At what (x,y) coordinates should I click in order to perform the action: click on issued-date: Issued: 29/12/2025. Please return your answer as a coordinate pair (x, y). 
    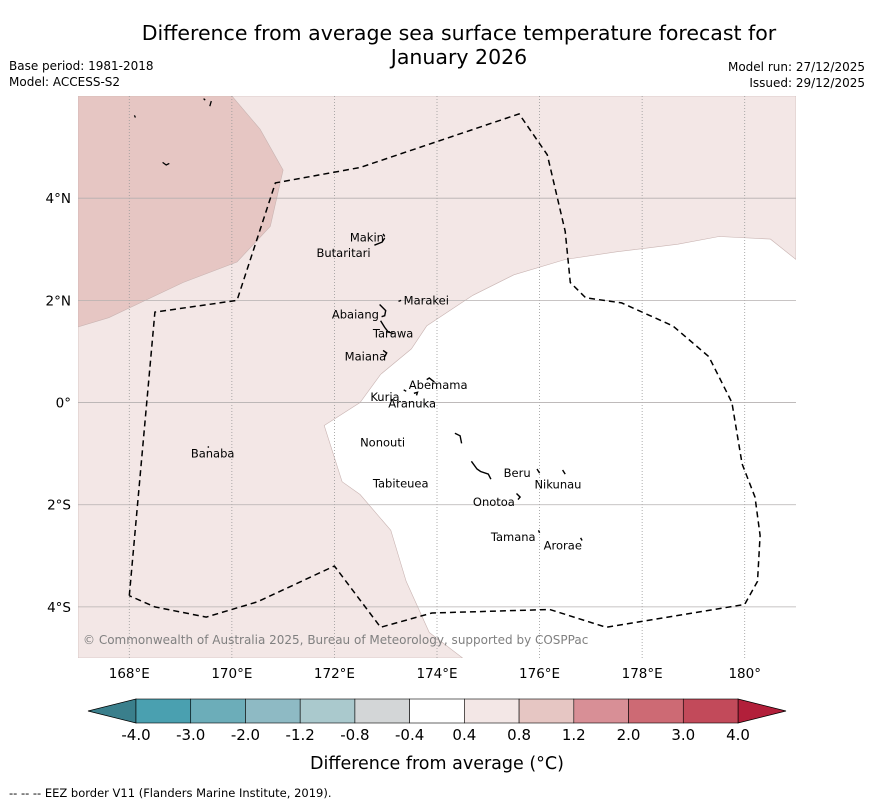
    Looking at the image, I should click on (807, 83).